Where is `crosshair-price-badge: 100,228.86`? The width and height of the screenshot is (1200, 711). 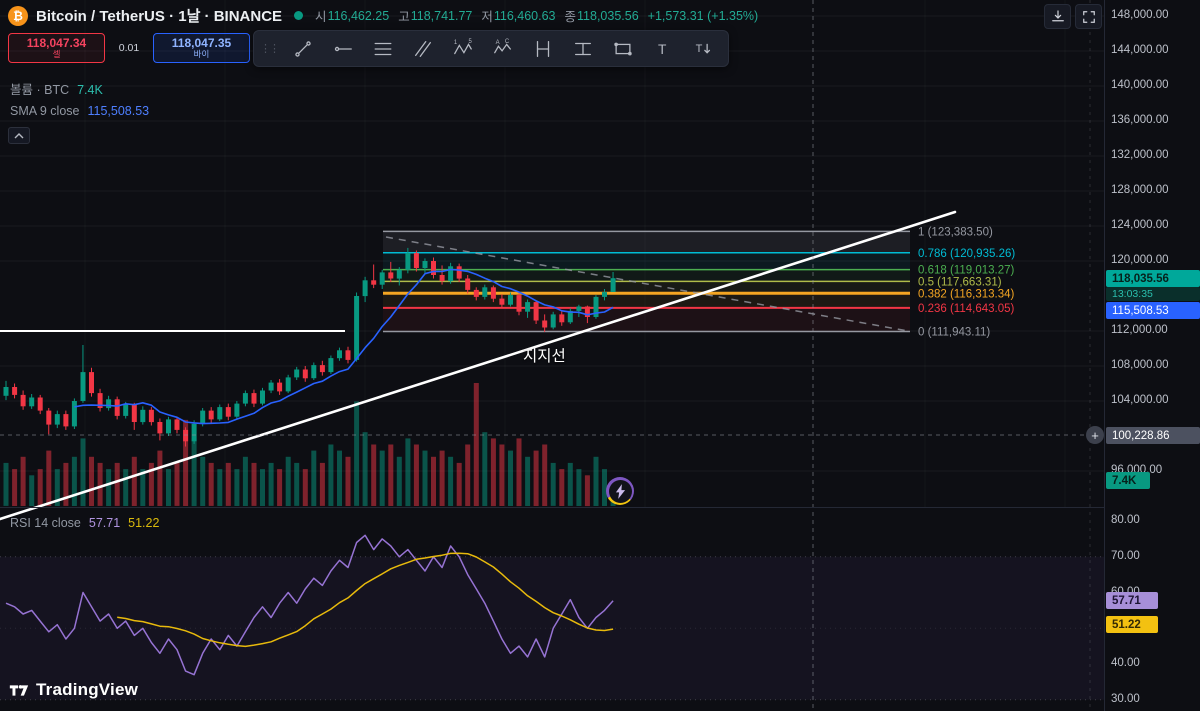 crosshair-price-badge: 100,228.86 is located at coordinates (1153, 435).